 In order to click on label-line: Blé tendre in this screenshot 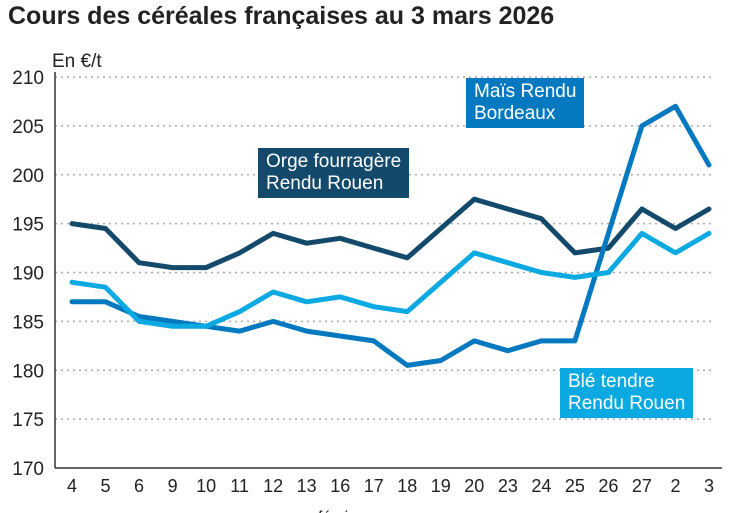, I will do `click(611, 381)`.